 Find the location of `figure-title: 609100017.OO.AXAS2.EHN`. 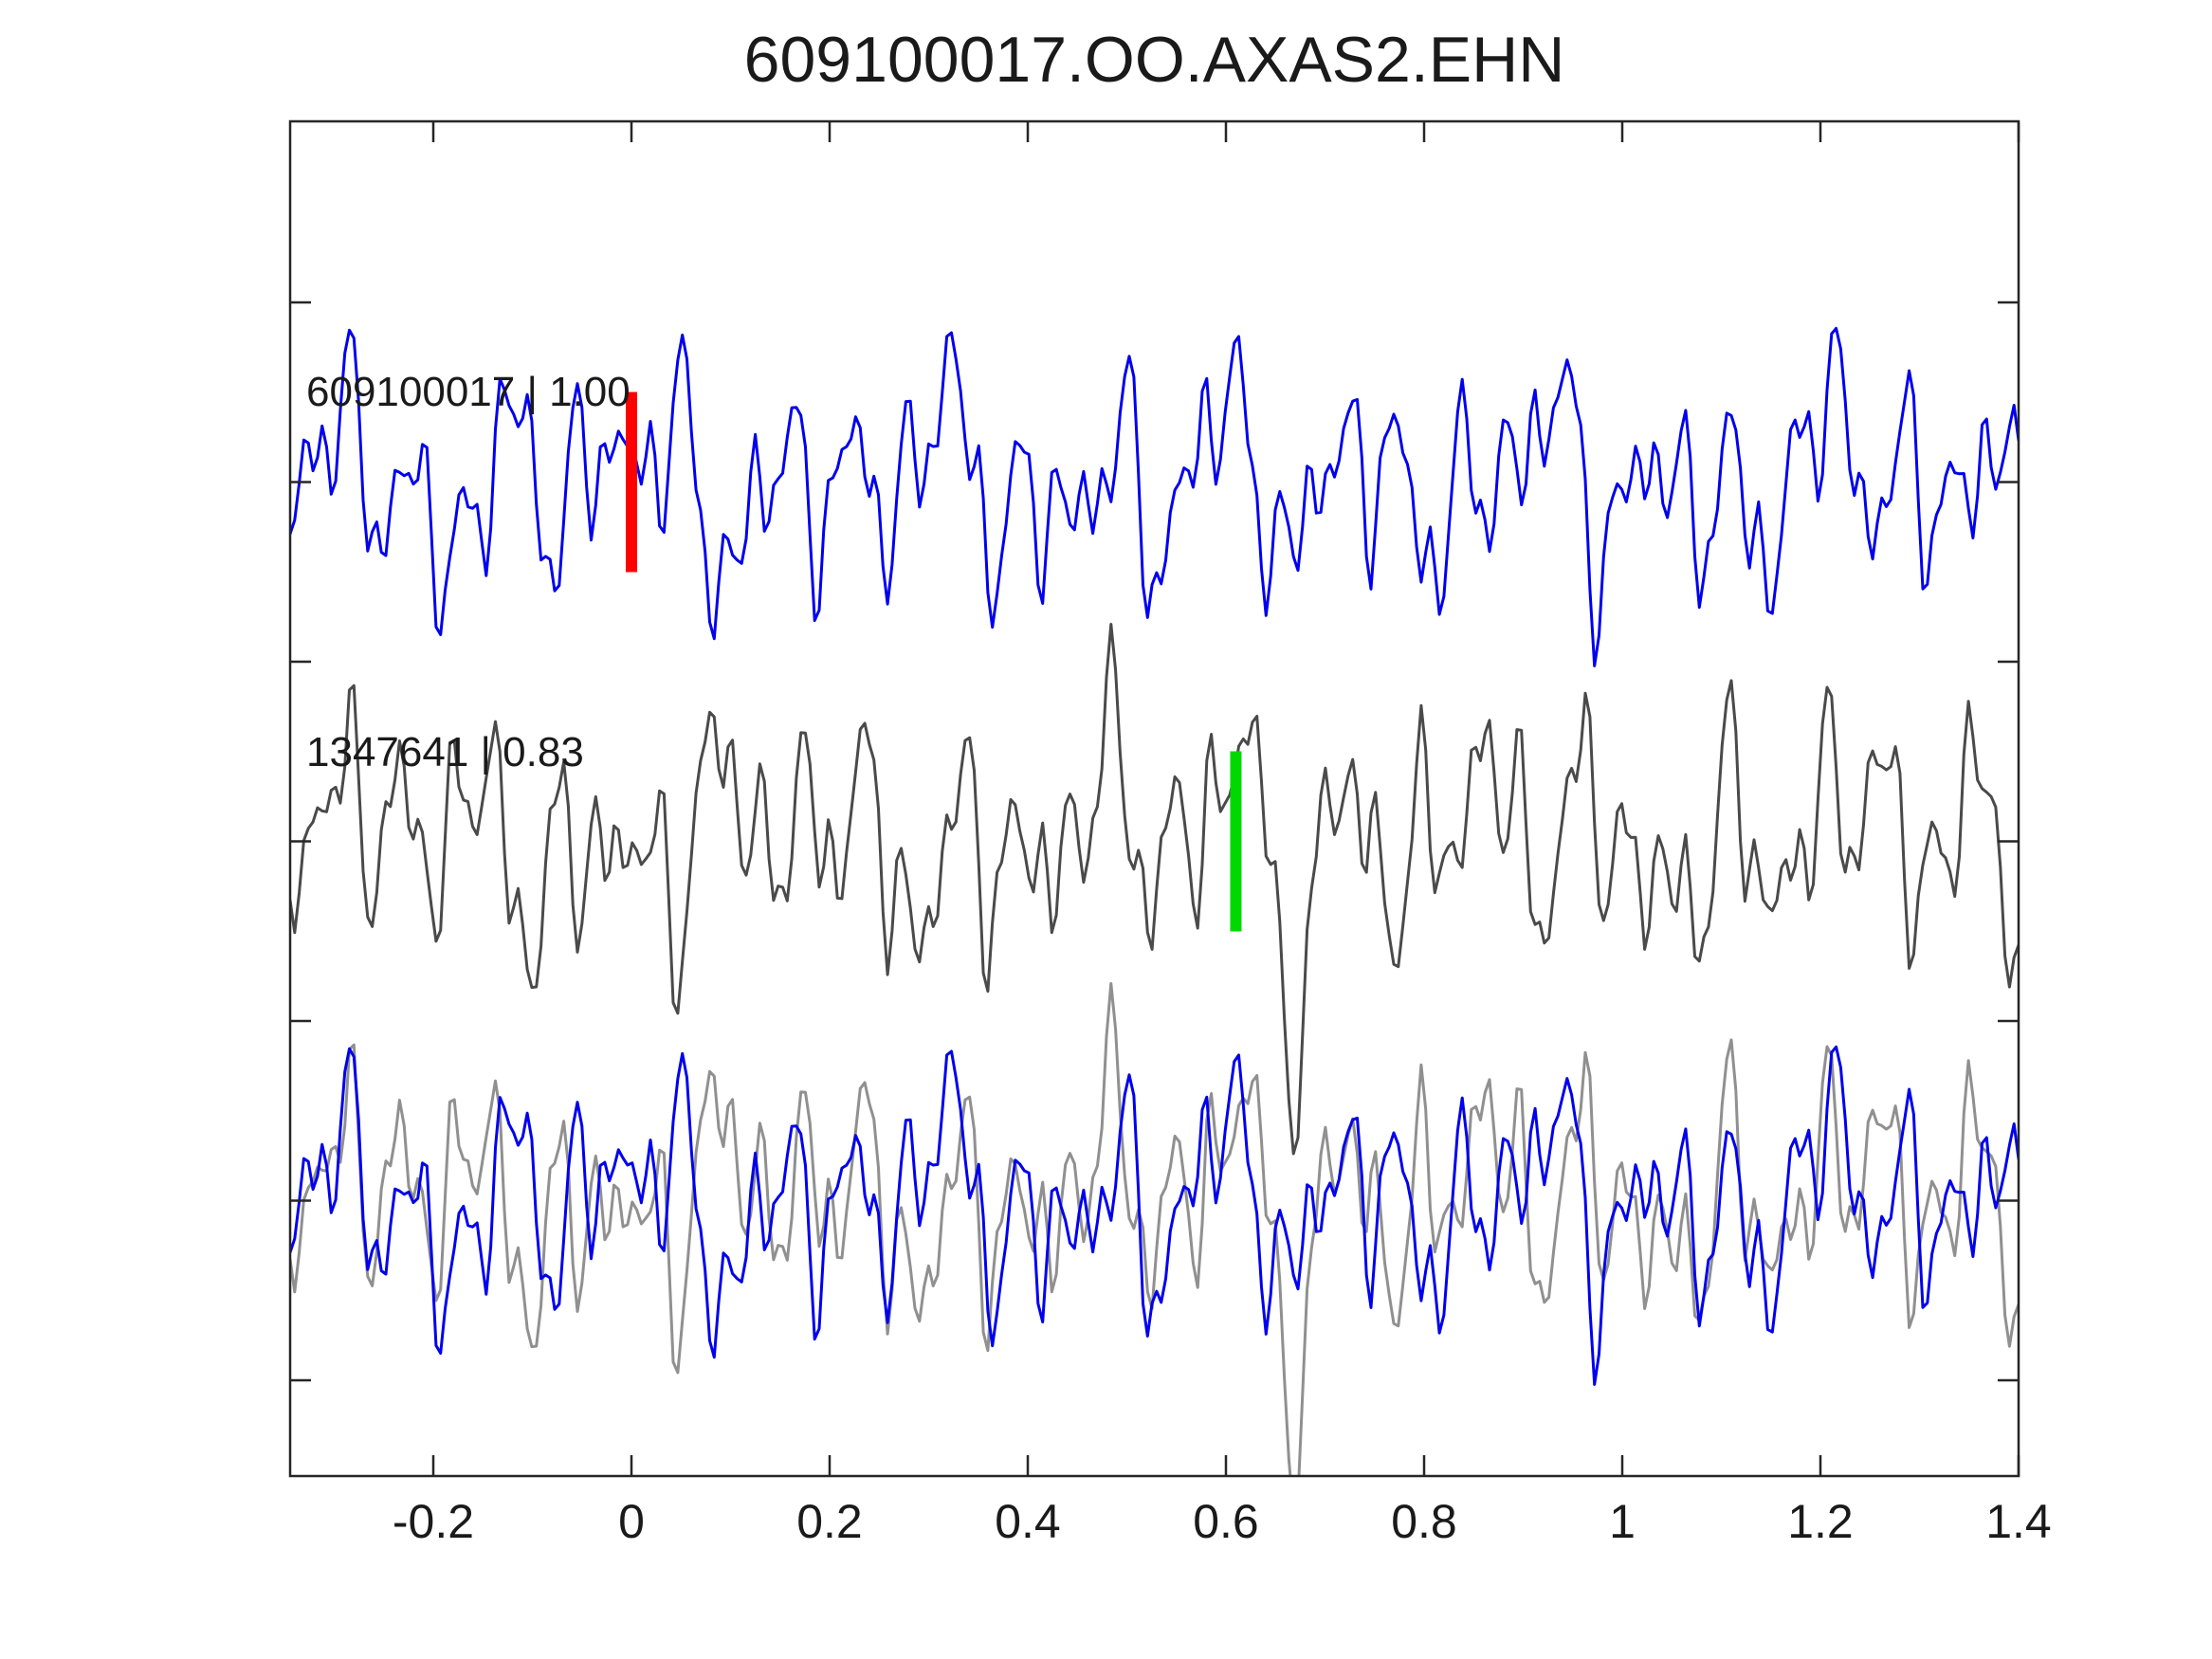

figure-title: 609100017.OO.AXAS2.EHN is located at coordinates (1154, 60).